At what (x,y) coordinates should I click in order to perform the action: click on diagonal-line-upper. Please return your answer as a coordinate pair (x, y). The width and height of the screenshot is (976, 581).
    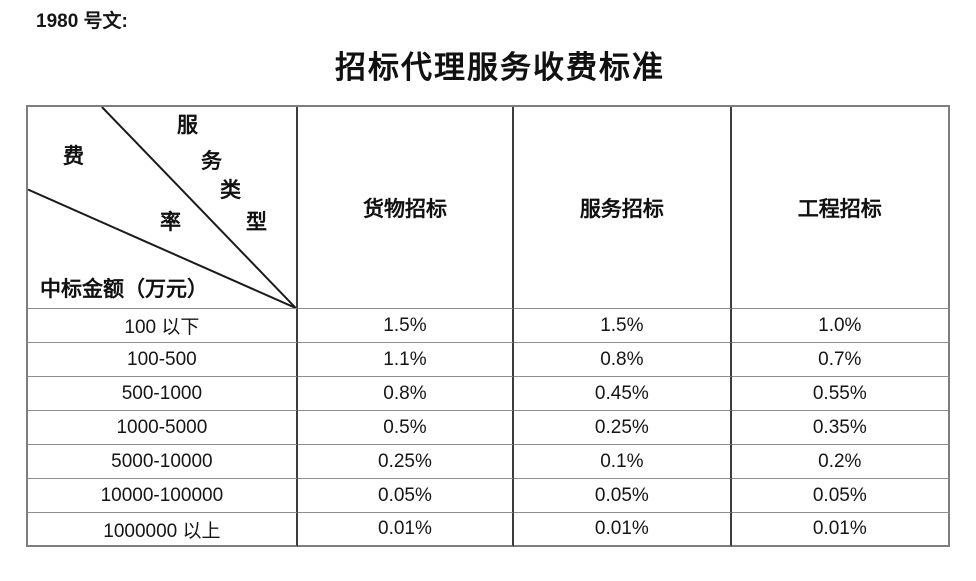
    Looking at the image, I should click on (198, 207).